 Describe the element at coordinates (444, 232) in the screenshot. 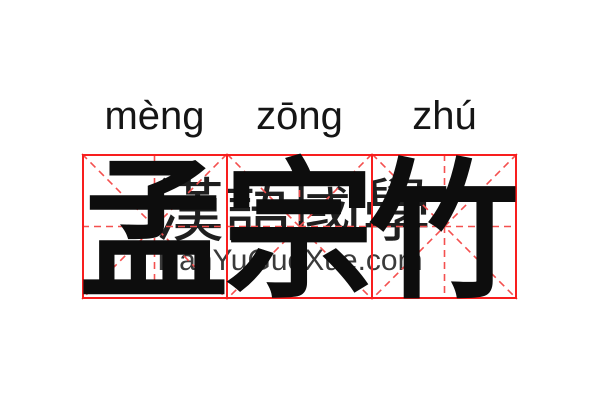

I see `hanzi-character: 竹` at that location.